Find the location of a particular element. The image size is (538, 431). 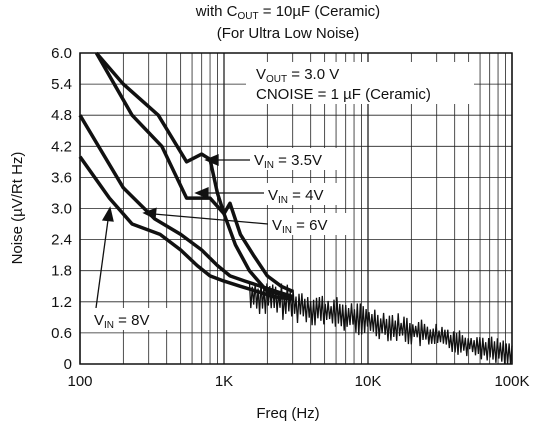

x-tick-label: 10K is located at coordinates (368, 381).